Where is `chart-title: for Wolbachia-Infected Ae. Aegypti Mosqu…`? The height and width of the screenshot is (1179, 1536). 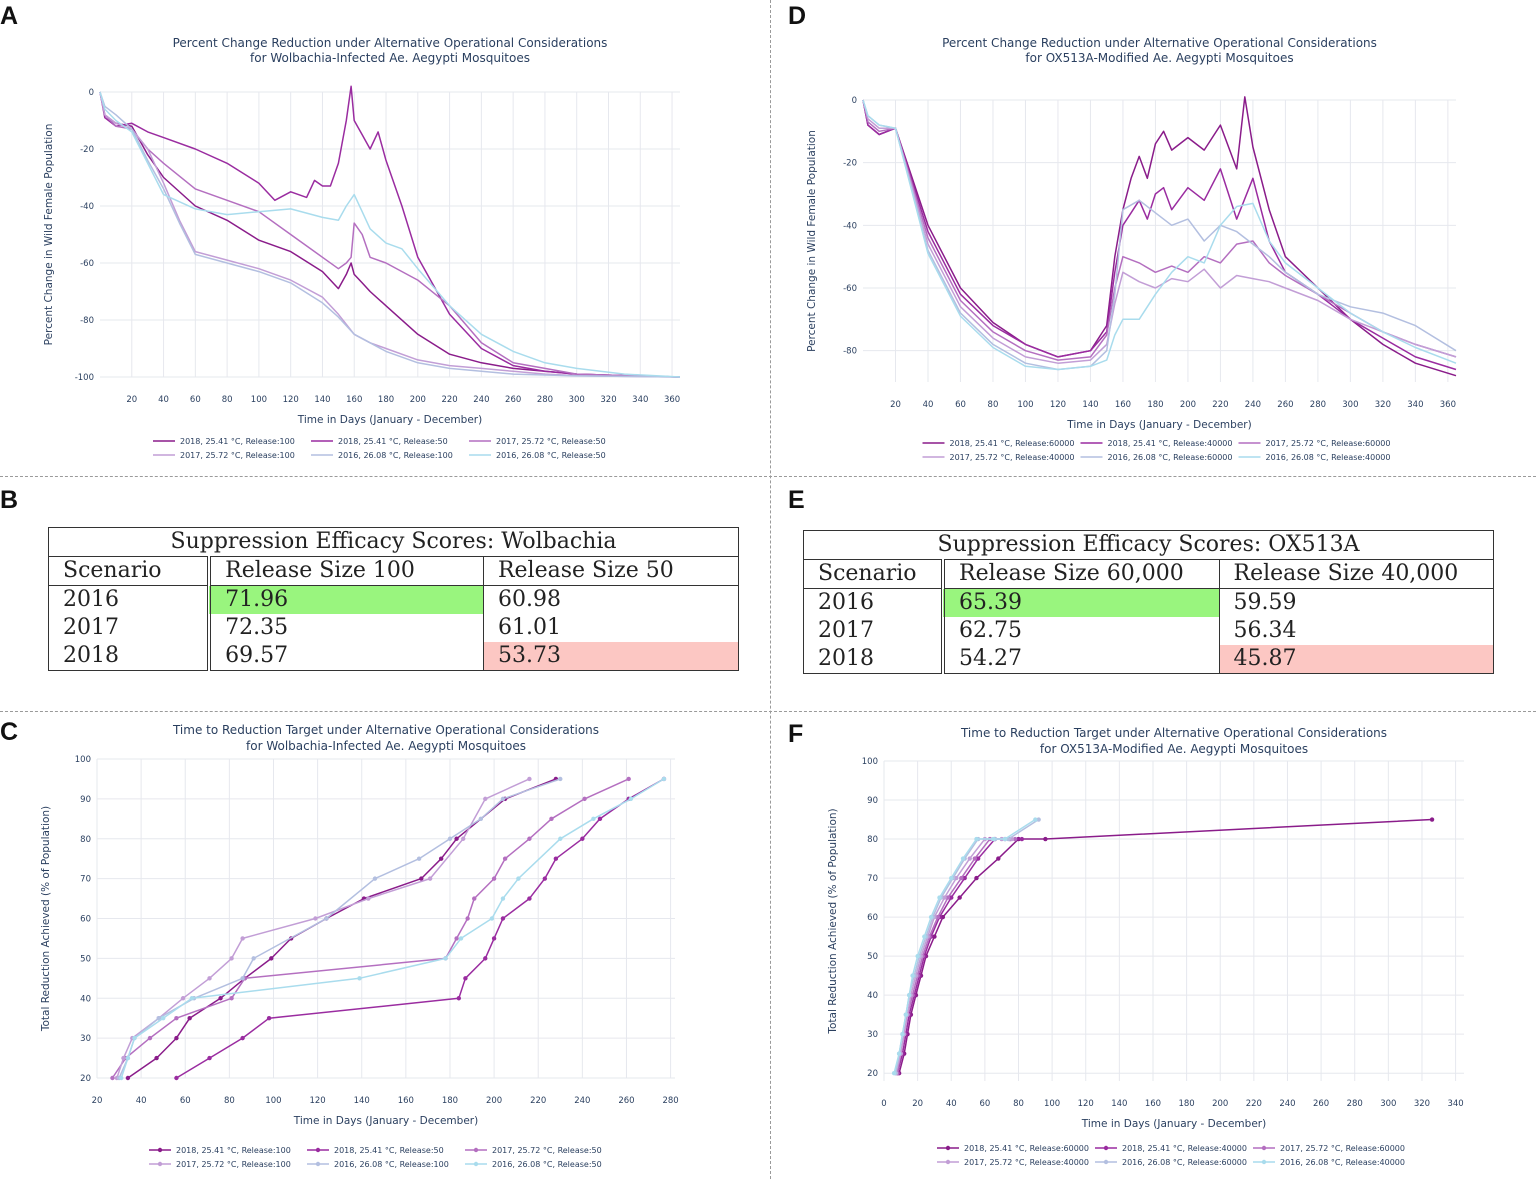
chart-title: for Wolbachia-Infected Ae. Aegypti Mosqu… is located at coordinates (386, 746).